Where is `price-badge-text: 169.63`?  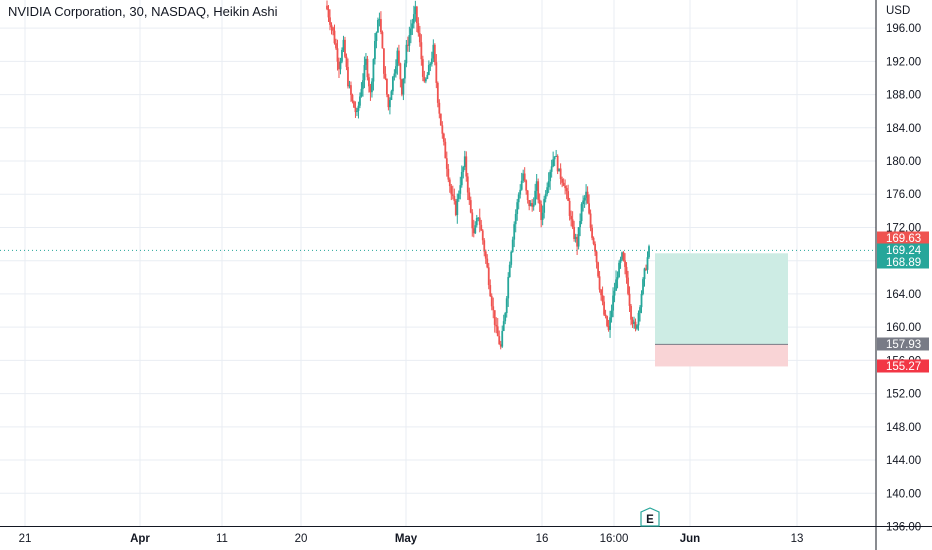 price-badge-text: 169.63 is located at coordinates (903, 239).